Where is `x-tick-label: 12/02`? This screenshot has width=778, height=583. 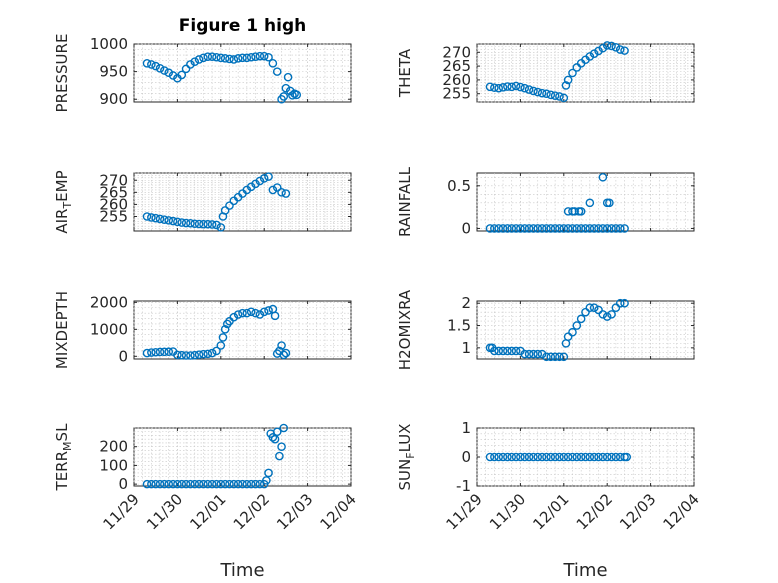
x-tick-label: 12/02 is located at coordinates (251, 511).